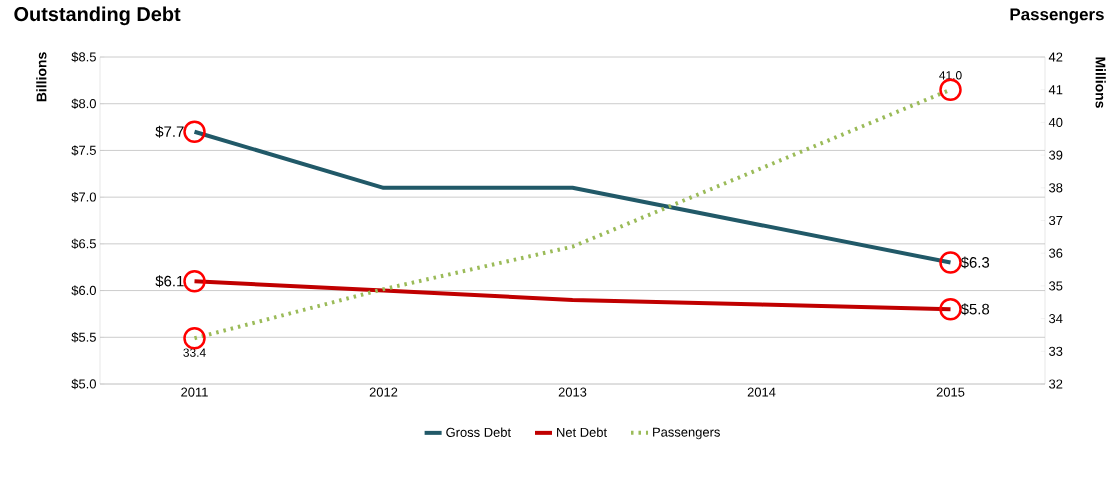 The height and width of the screenshot is (483, 1115). I want to click on y2-tick-label: 32, so click(1056, 384).